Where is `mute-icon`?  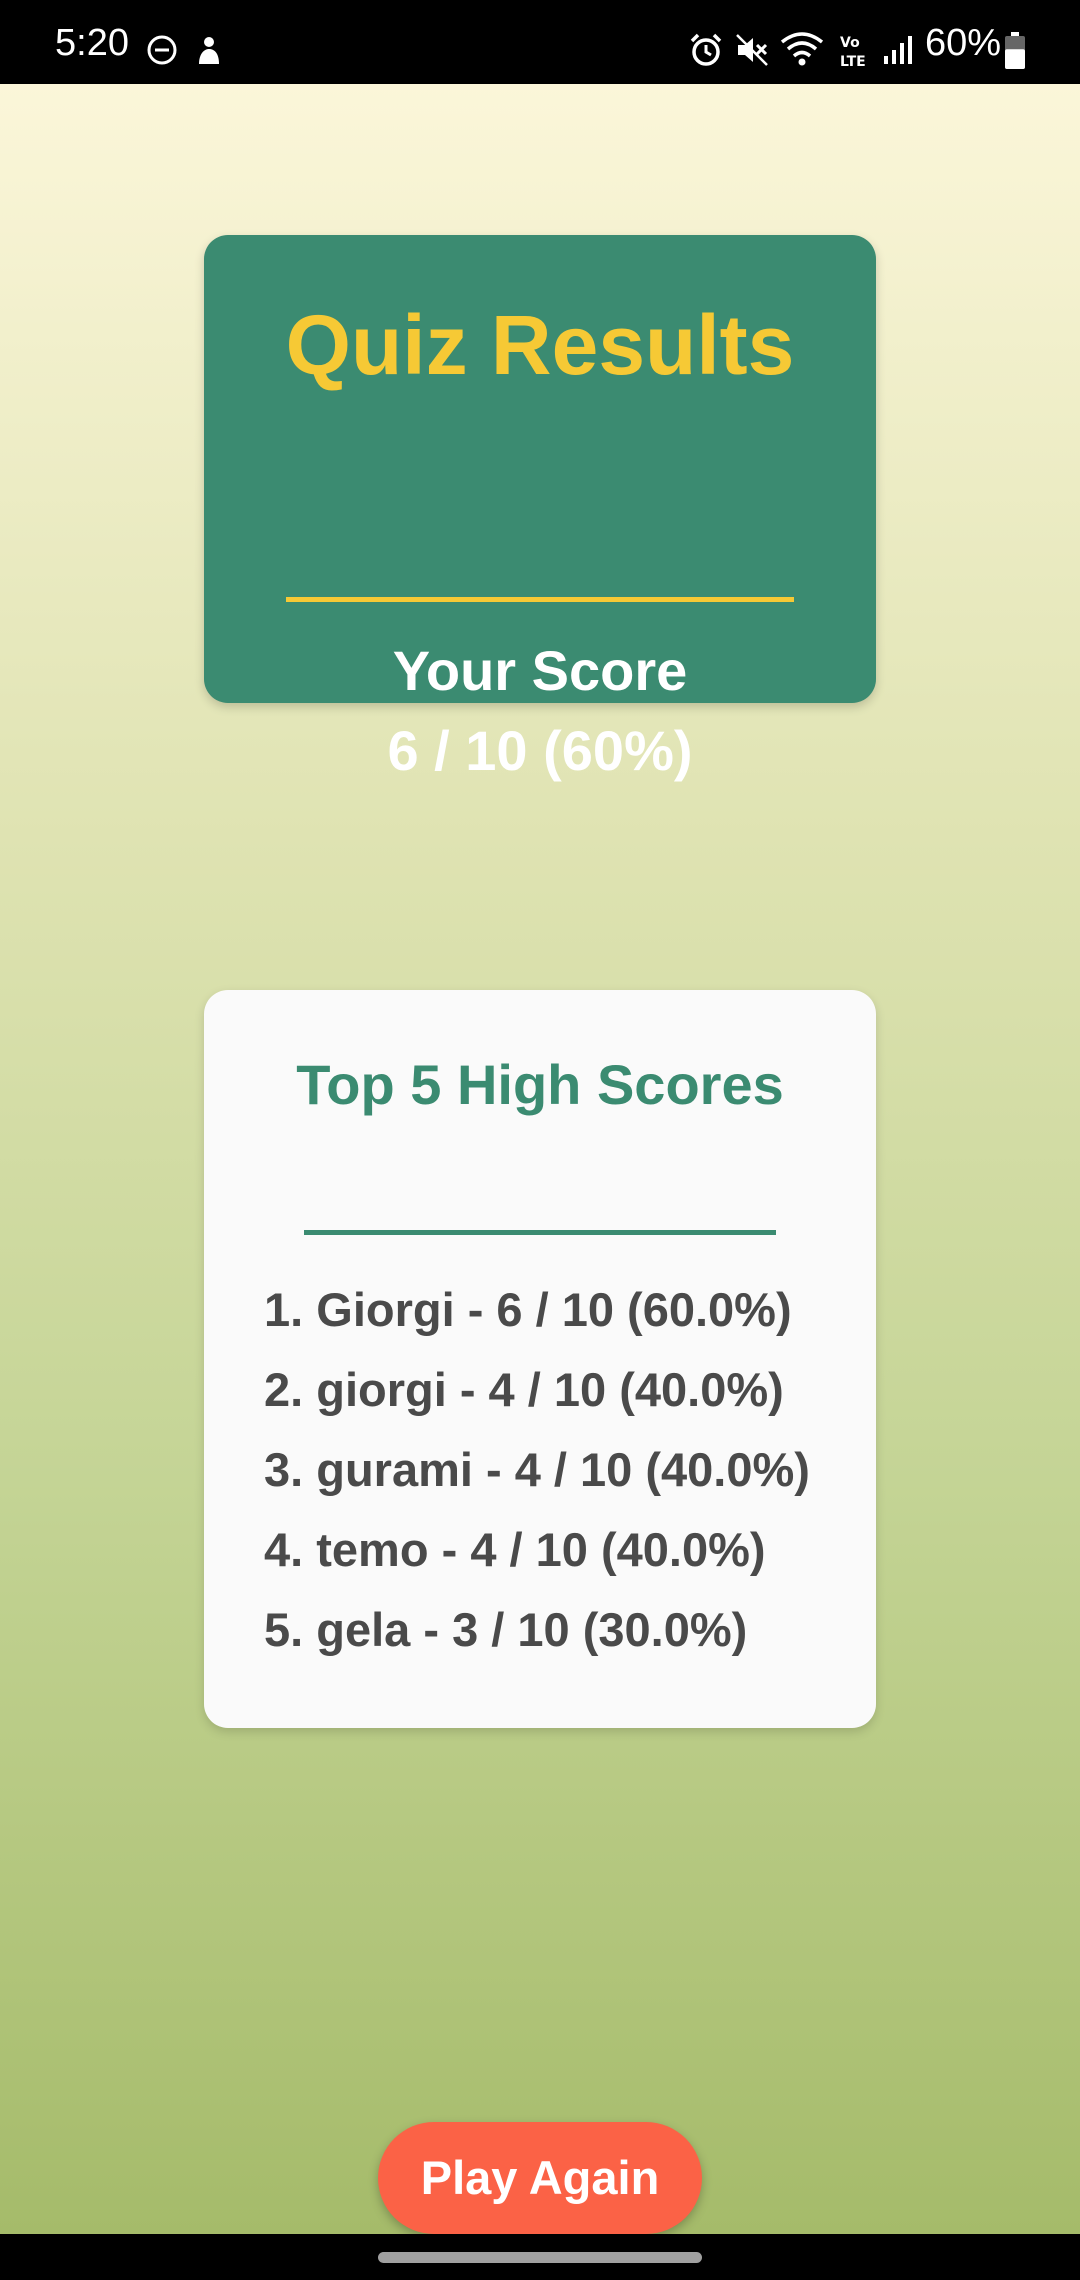 mute-icon is located at coordinates (752, 50).